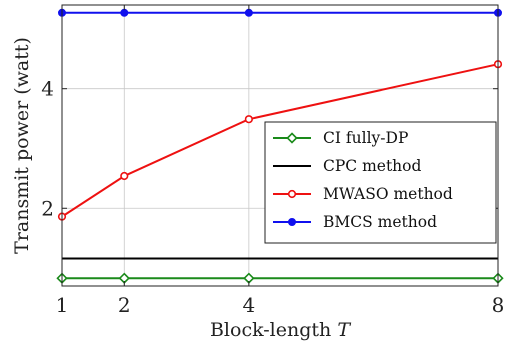 This screenshot has width=505, height=345. I want to click on legend-item-ci-fully-dp: CI fully-DP, so click(340, 138).